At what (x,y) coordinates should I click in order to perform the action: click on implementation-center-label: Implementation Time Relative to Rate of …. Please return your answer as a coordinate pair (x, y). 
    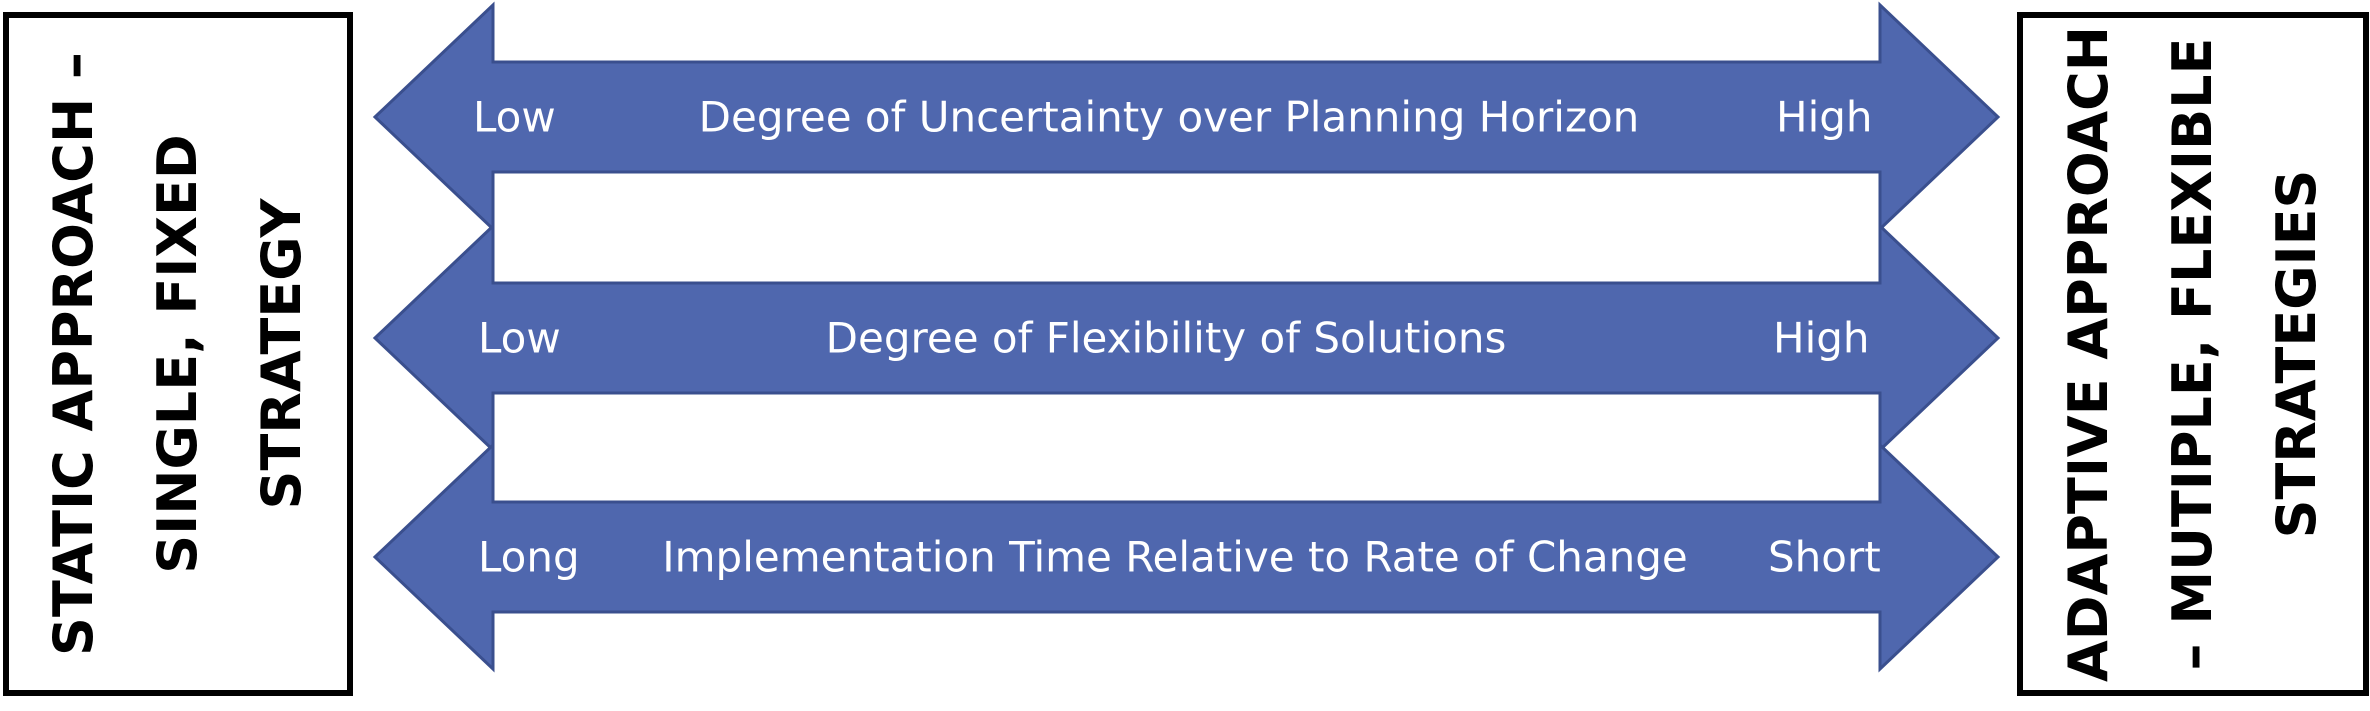
    Looking at the image, I should click on (1175, 557).